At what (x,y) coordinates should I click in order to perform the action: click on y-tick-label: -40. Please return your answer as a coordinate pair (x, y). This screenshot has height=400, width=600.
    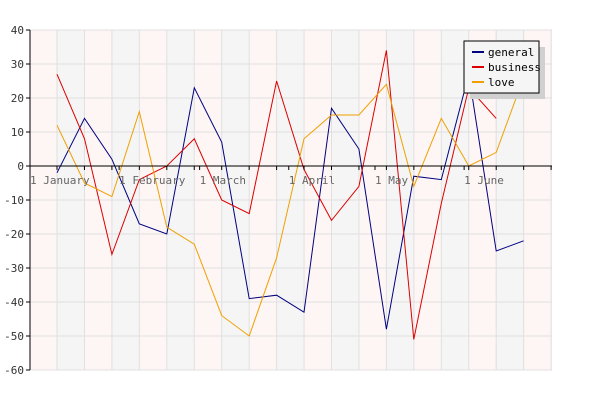
    Looking at the image, I should click on (14, 302).